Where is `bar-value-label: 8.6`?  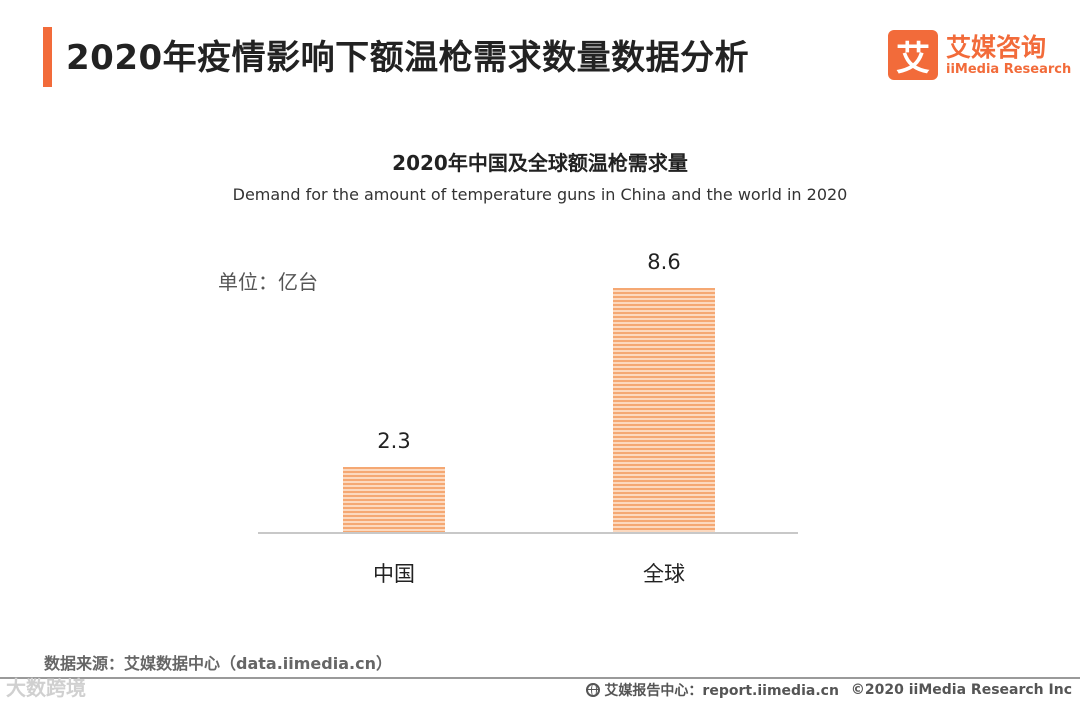 bar-value-label: 8.6 is located at coordinates (664, 262).